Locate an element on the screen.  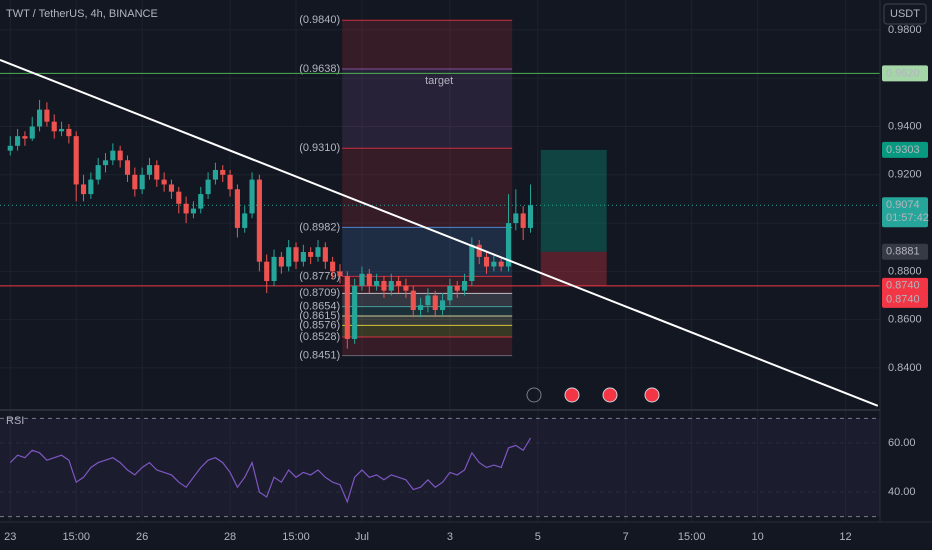
y-tick-label: 0.8400 is located at coordinates (905, 368).